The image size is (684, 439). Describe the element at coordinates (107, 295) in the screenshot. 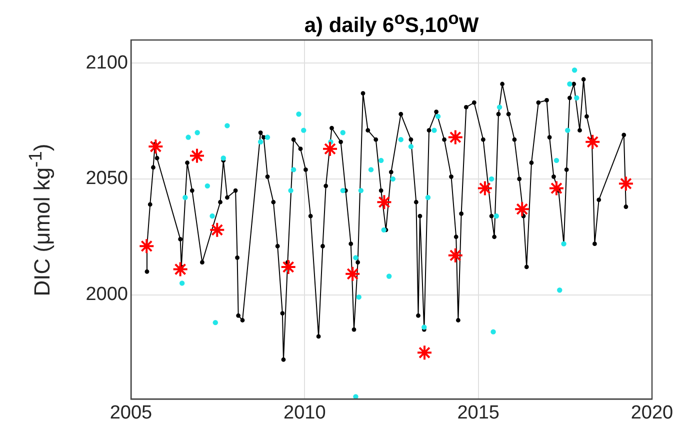

I see `y-tick-label: 2000` at that location.